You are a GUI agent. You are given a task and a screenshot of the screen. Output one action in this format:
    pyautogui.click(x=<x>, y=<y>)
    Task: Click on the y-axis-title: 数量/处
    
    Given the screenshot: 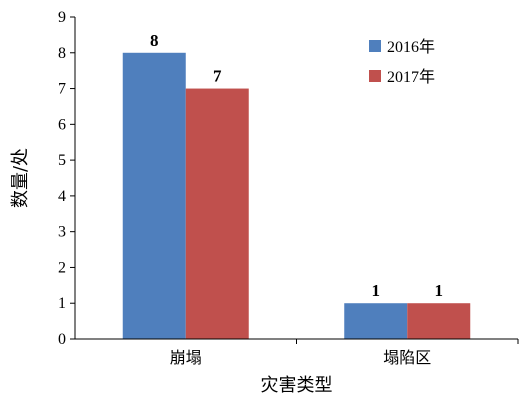 What is the action you would take?
    pyautogui.click(x=20, y=178)
    